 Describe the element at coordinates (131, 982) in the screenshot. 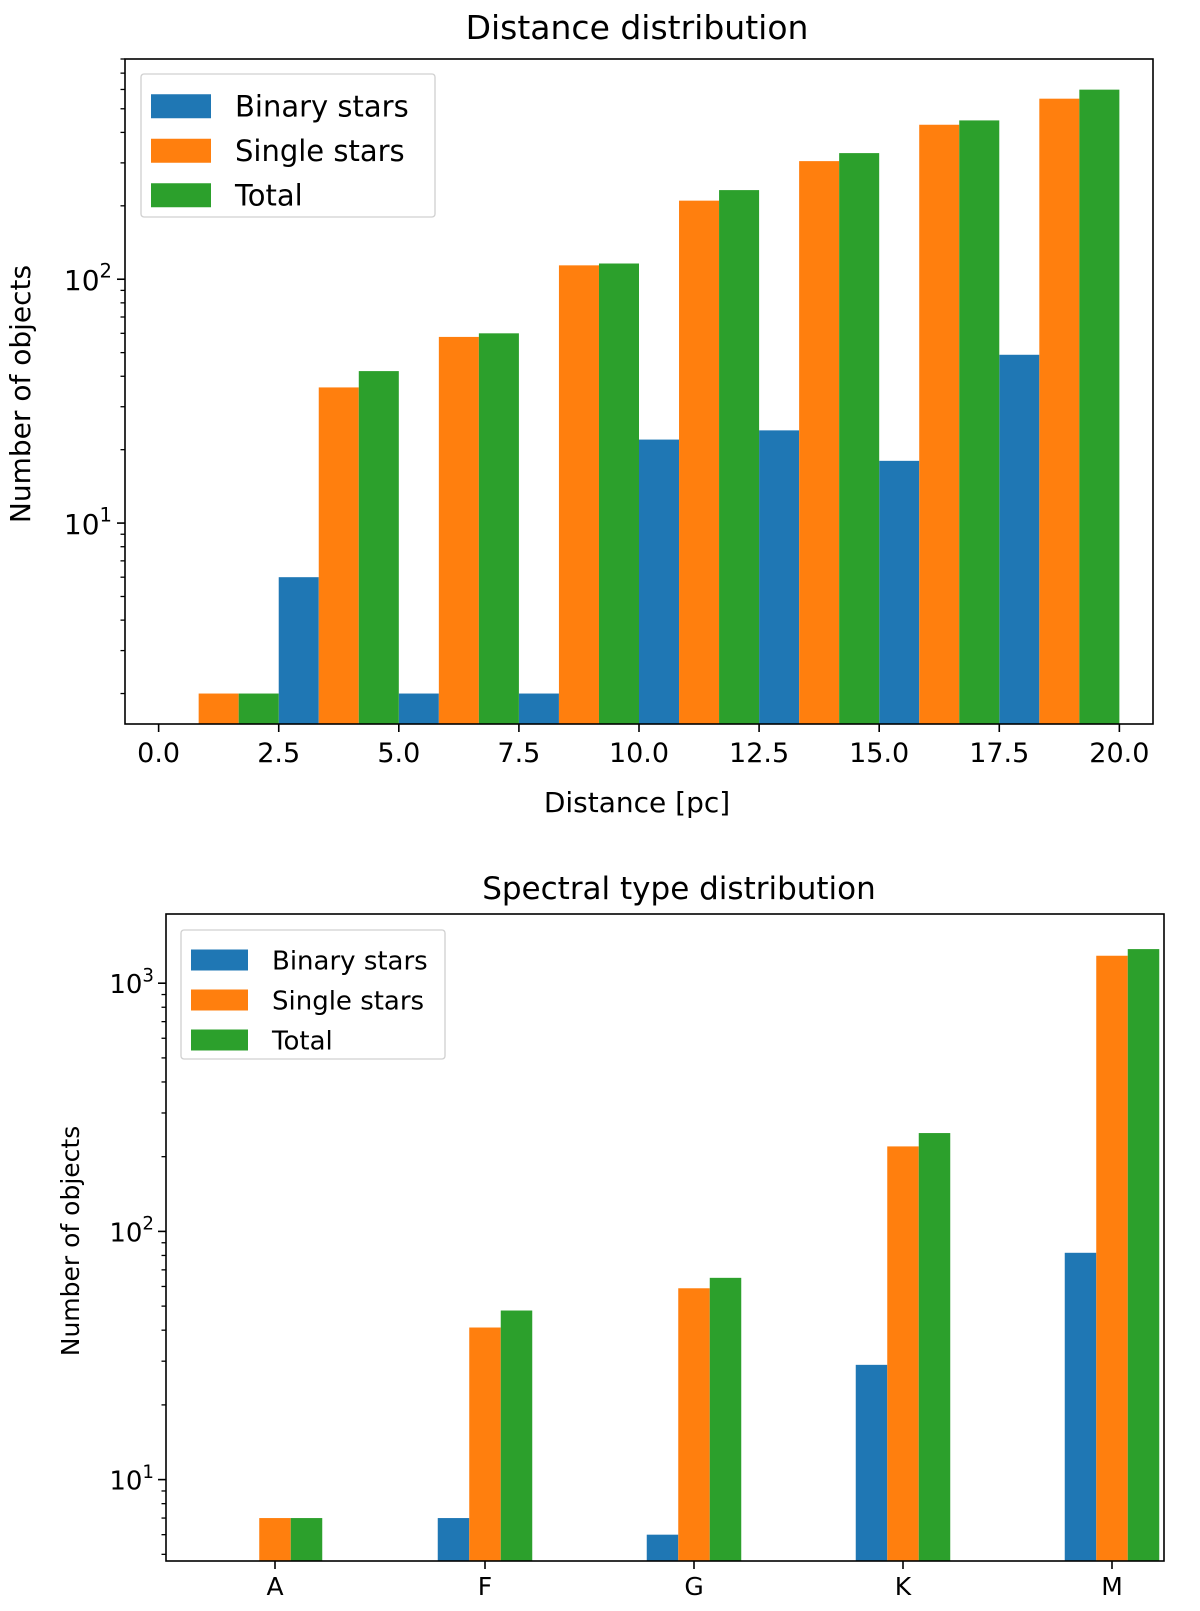

I see `y-tick-label: 10³` at that location.